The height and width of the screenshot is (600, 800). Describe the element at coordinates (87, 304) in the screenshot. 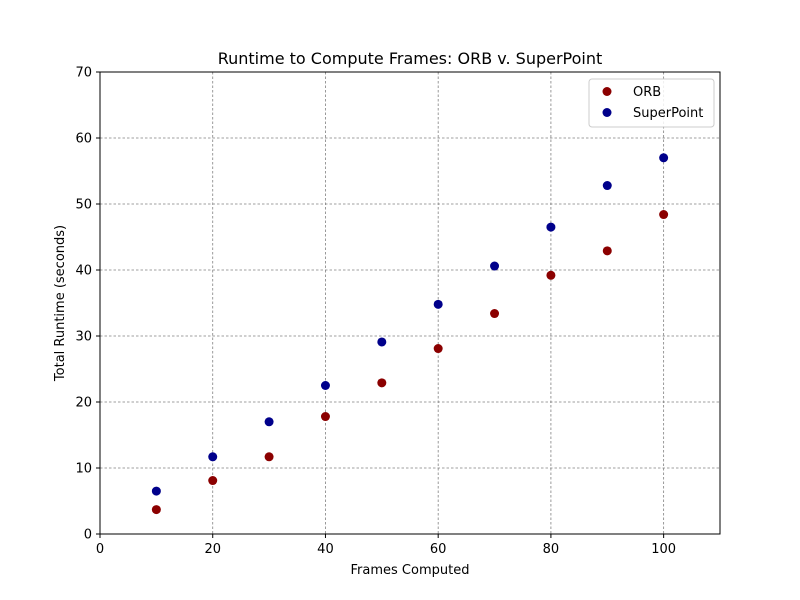

I see `y-axis: 0 10 20 30 40 50 60 70` at that location.